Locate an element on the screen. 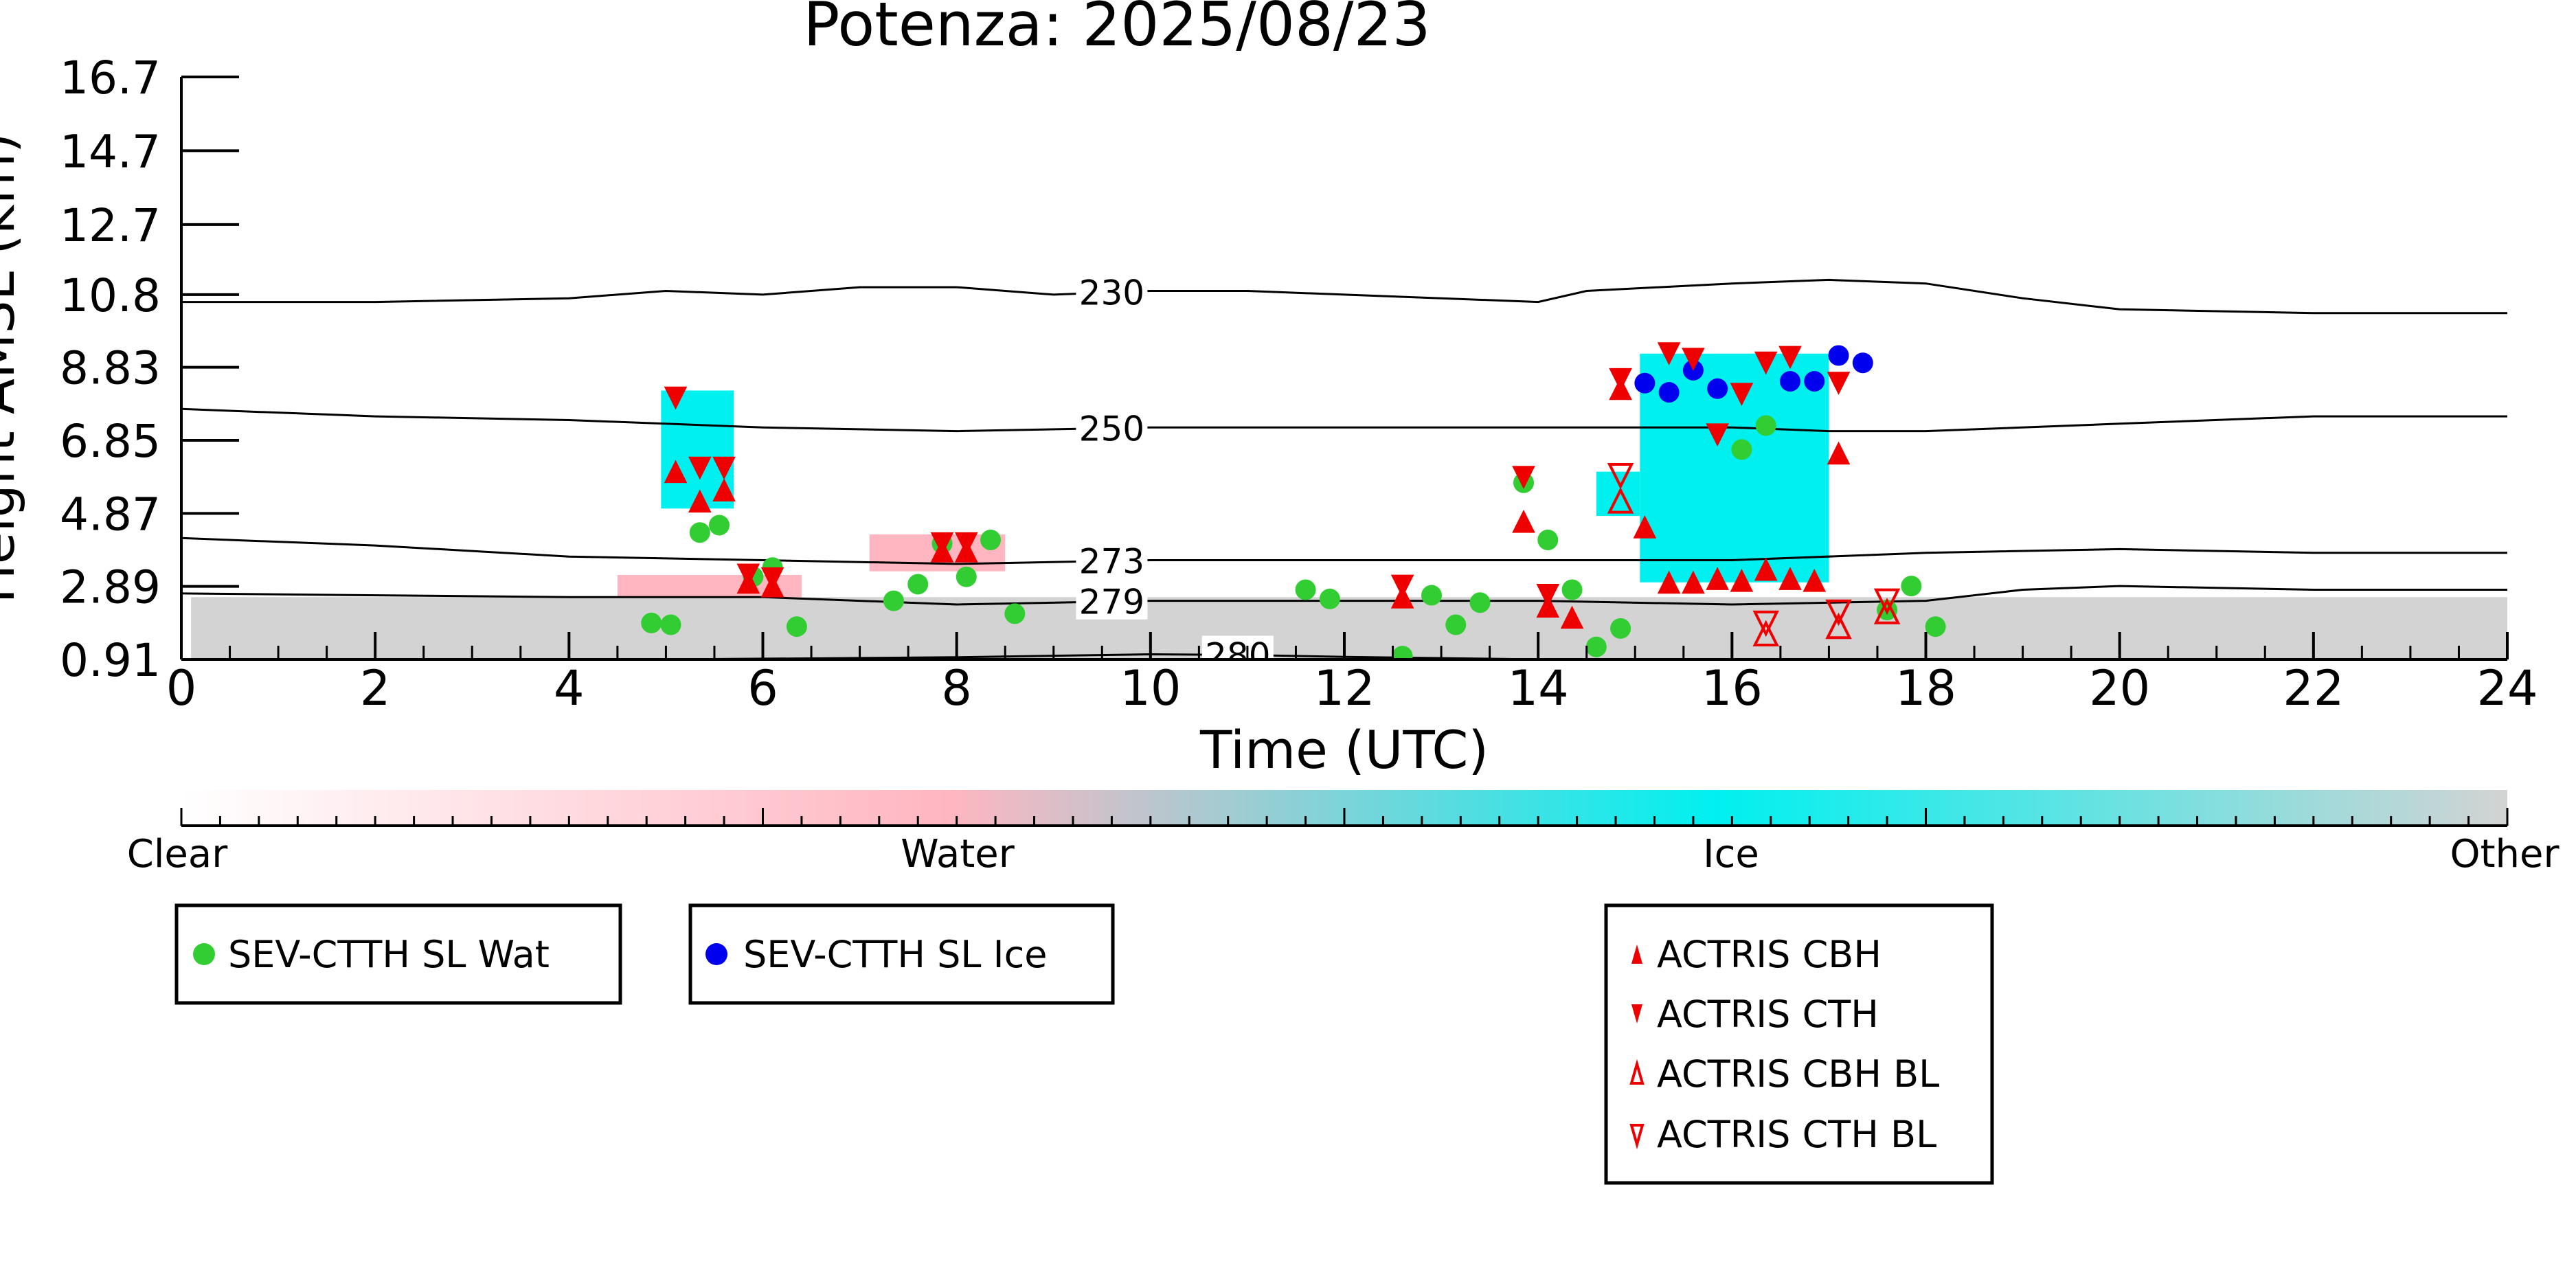 The image size is (2576, 1288). x-tick-label: 4 is located at coordinates (569, 688).